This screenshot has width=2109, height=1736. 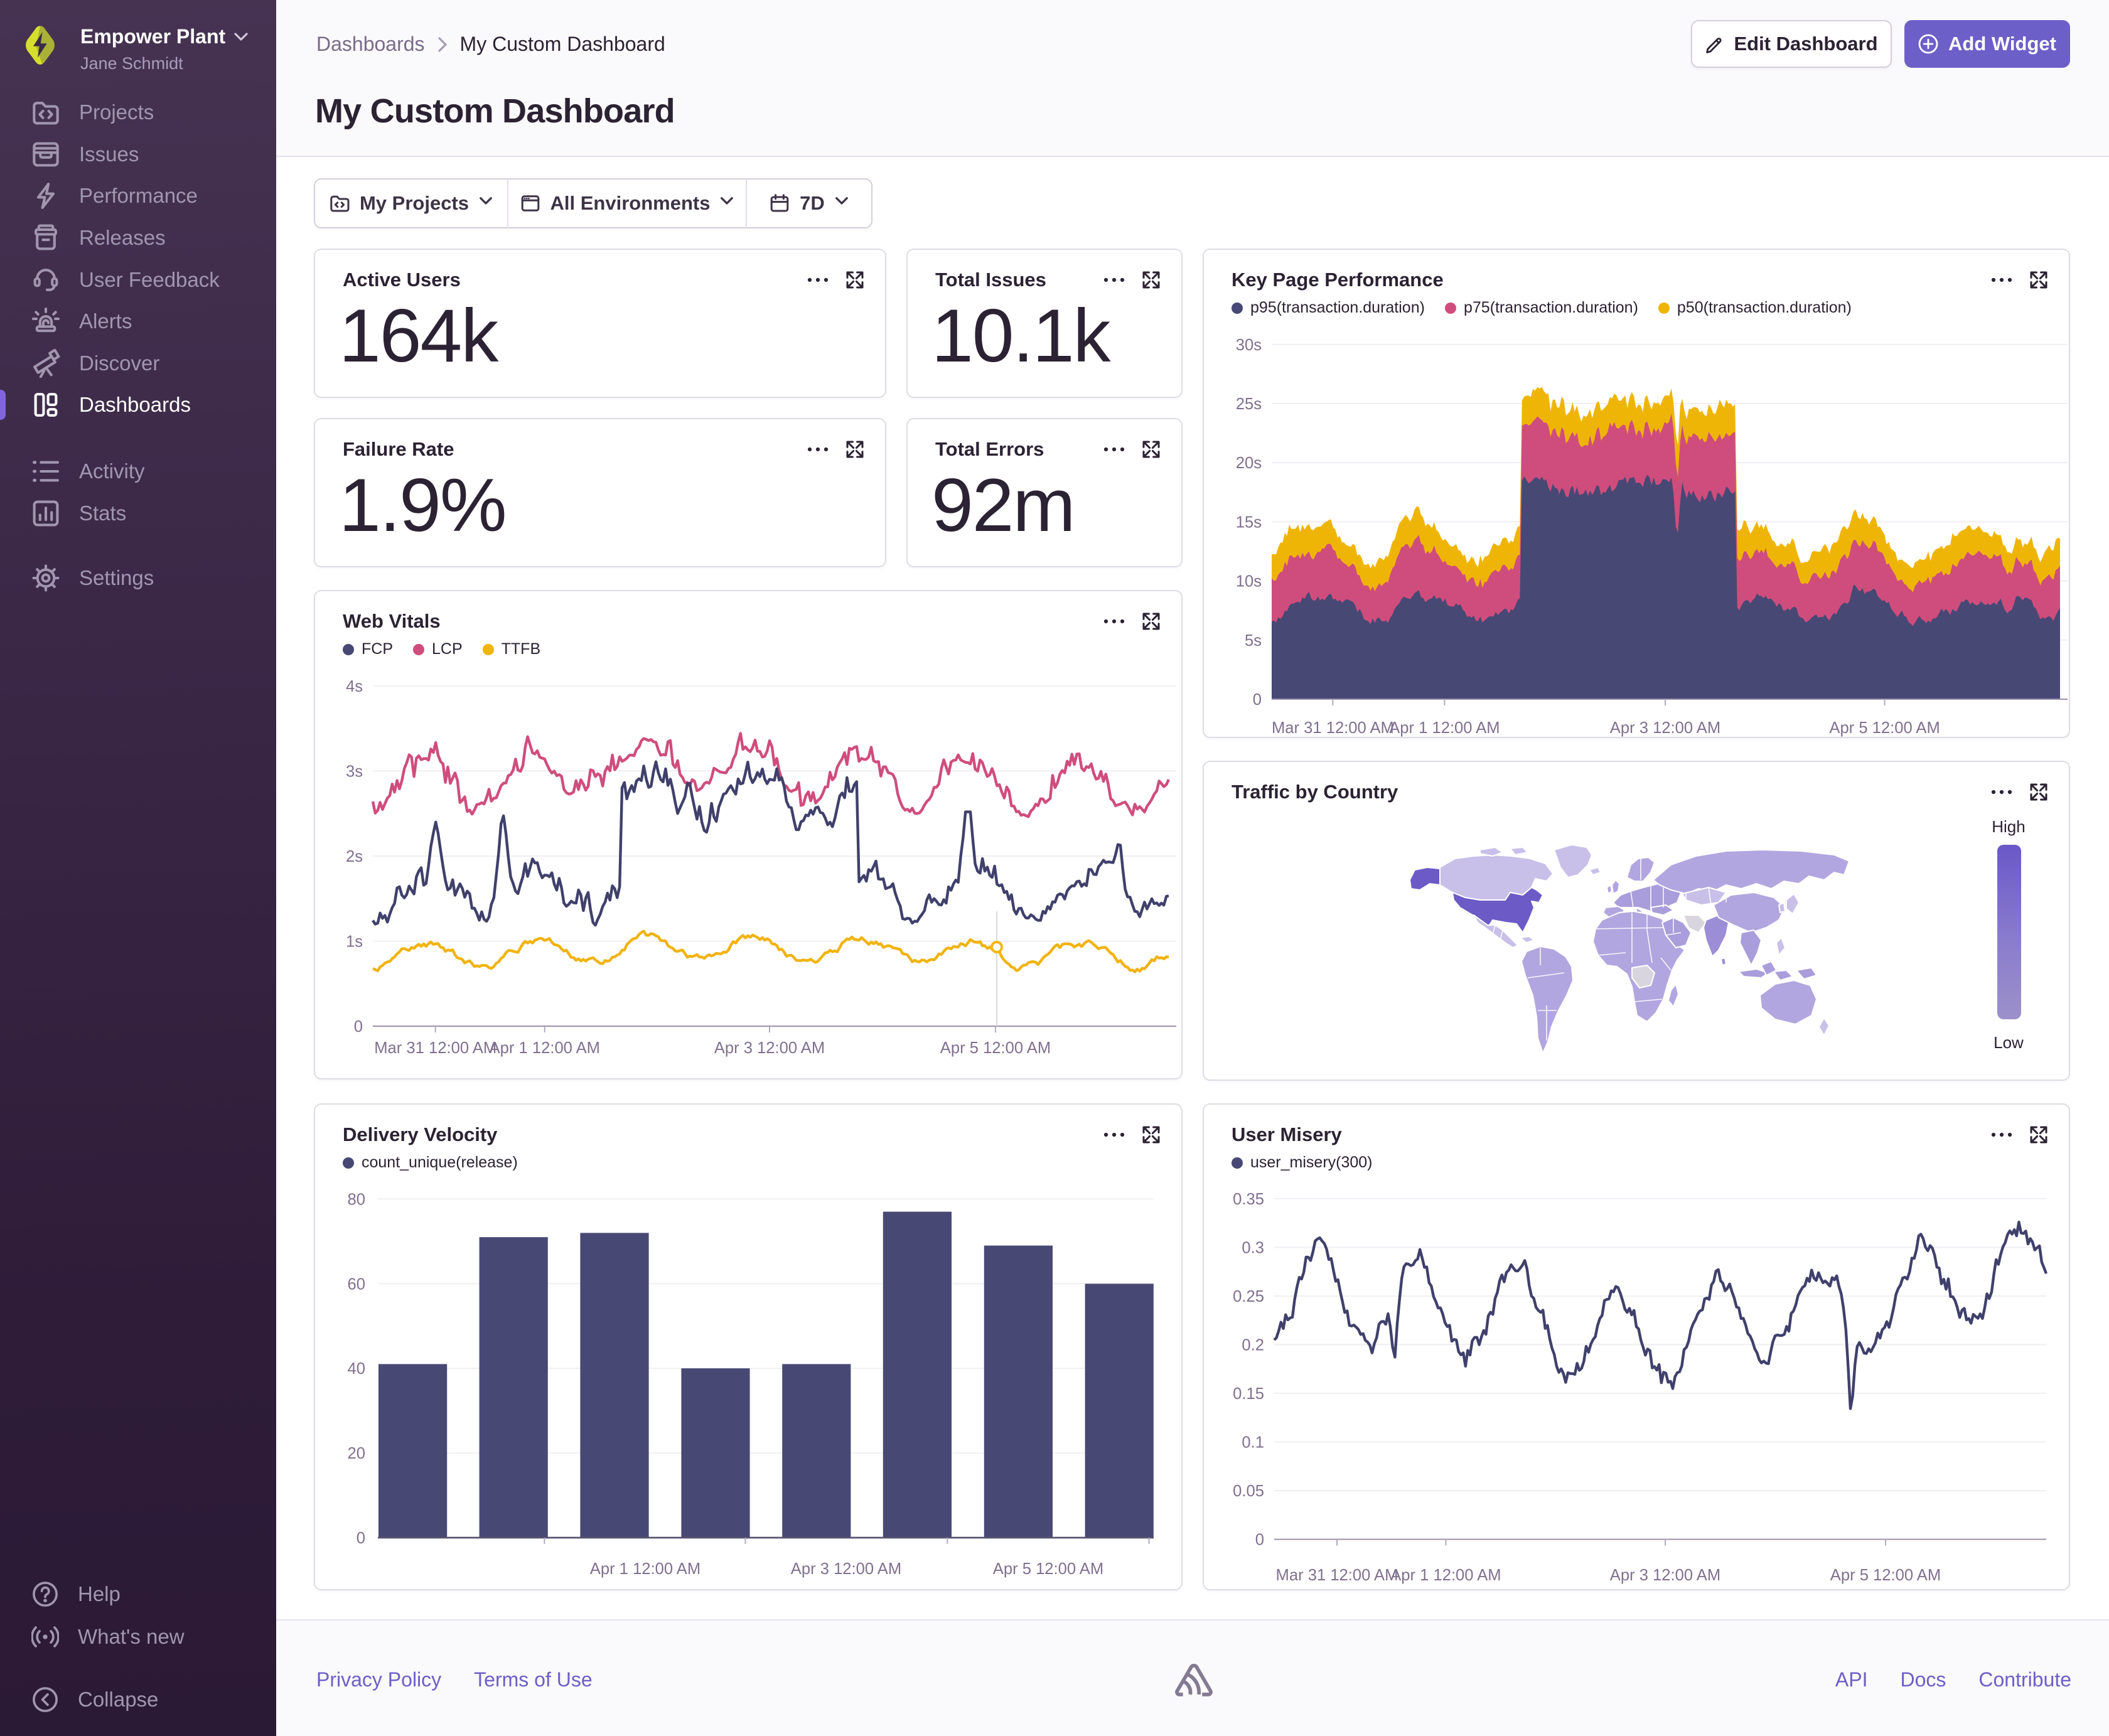 What do you see at coordinates (354, 856) in the screenshot?
I see `svg-text: 2s` at bounding box center [354, 856].